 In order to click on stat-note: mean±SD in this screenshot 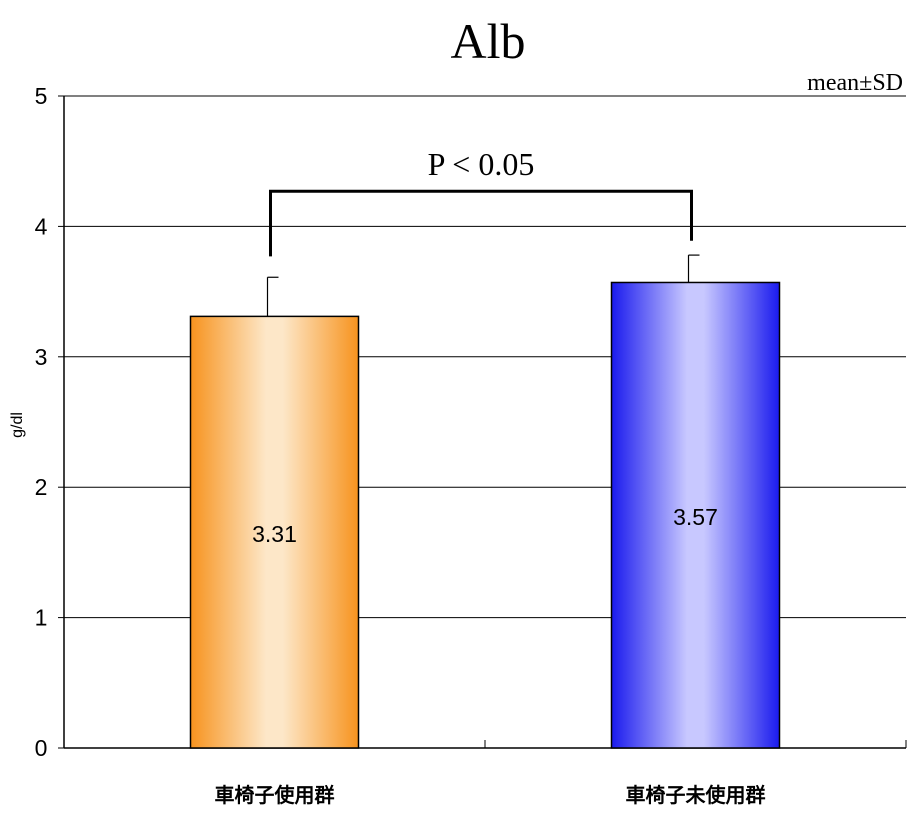, I will do `click(855, 83)`.